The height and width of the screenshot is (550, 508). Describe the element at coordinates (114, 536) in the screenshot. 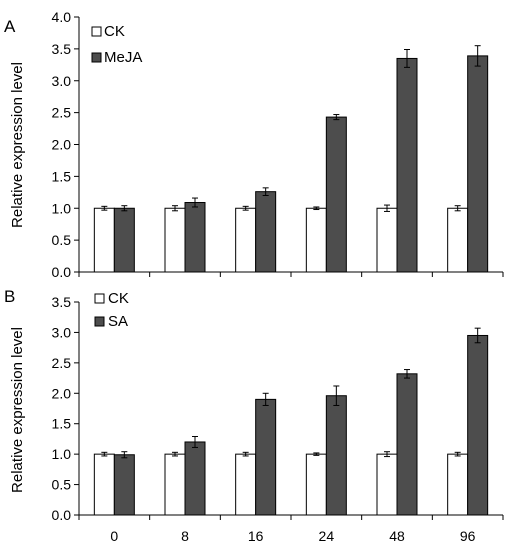

I see `x-tick-label: 0` at that location.